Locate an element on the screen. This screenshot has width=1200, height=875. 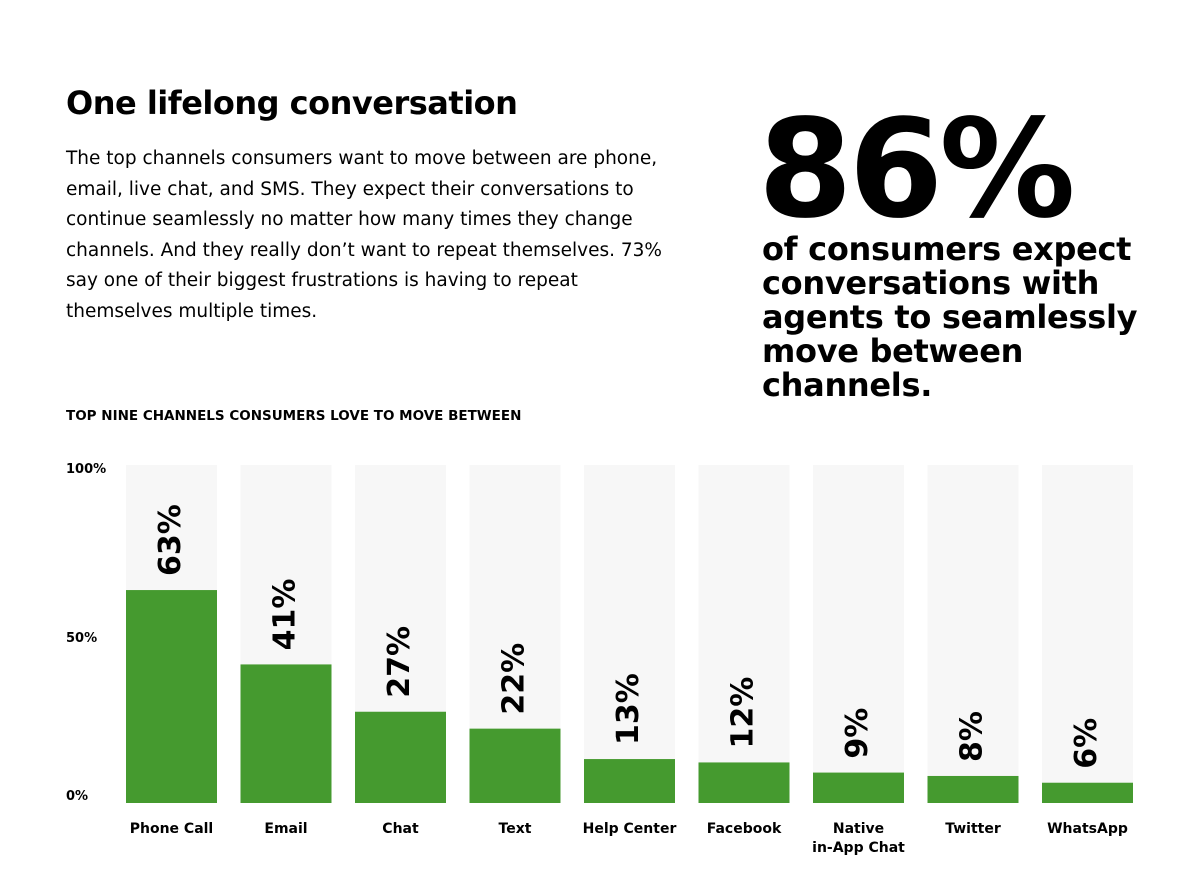
x-tick-label: WhatsApp is located at coordinates (1087, 829).